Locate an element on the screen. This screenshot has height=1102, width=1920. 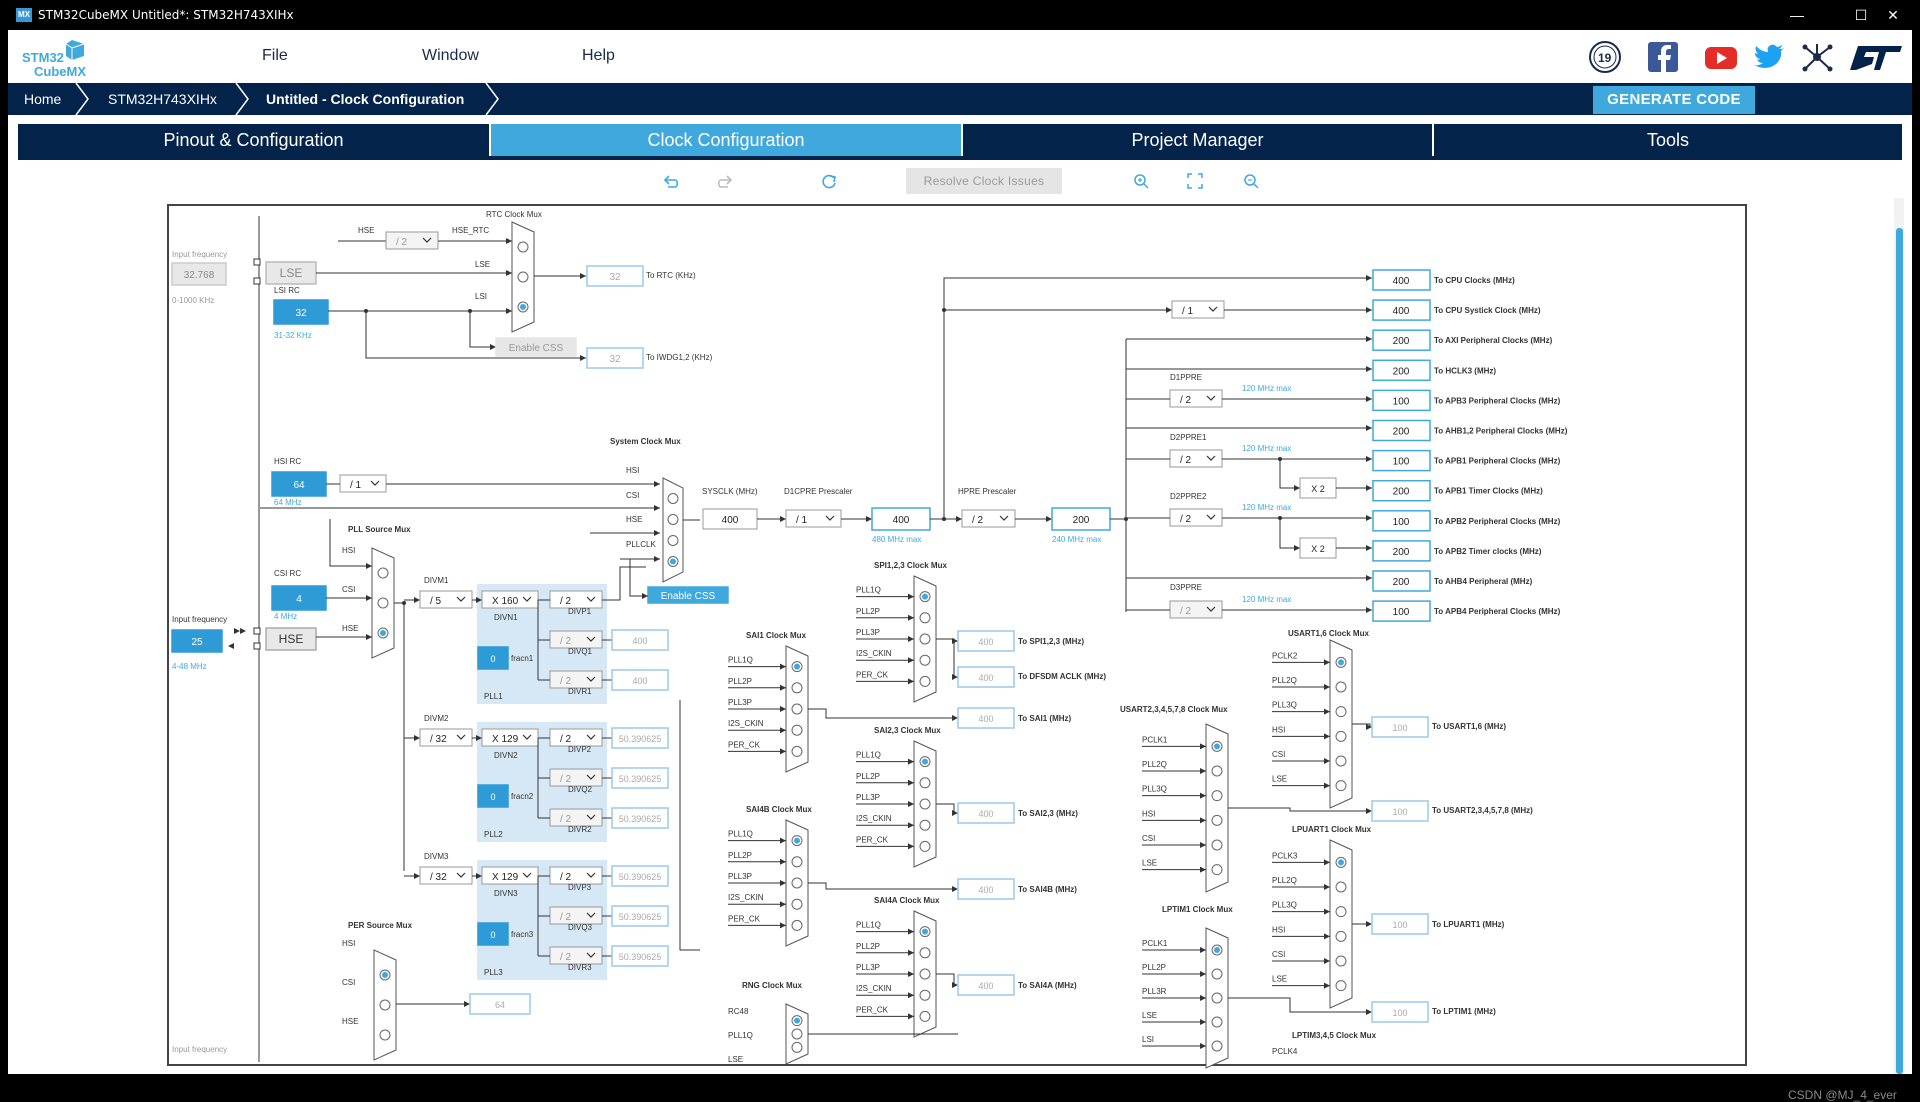
divp2-divider is located at coordinates (576, 737).